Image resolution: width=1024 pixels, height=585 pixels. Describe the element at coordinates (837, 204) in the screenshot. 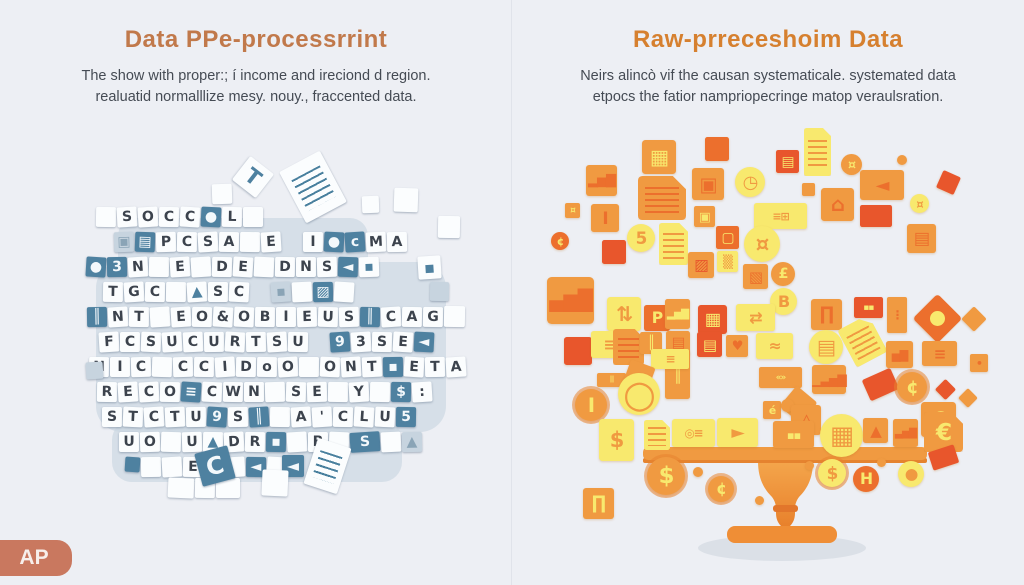

I see `square-data-icon: ⌂` at that location.